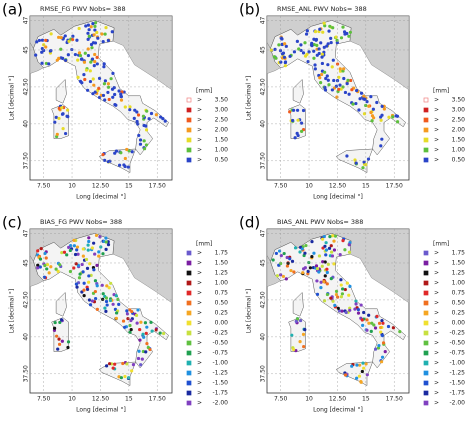 This screenshot has height=426, width=474. Describe the element at coordinates (338, 197) in the screenshot. I see `x-axis-label: Long [decimal °]` at that location.